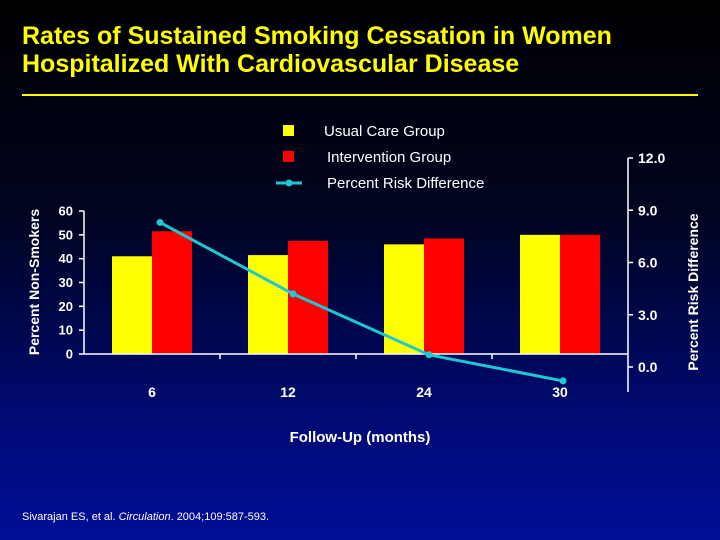  Describe the element at coordinates (66, 211) in the screenshot. I see `y-tick-label-60: 60` at that location.